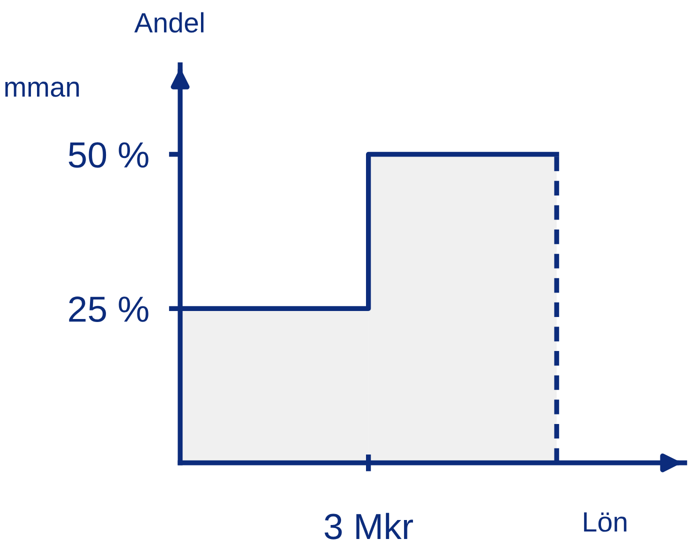  Describe the element at coordinates (42, 89) in the screenshot. I see `text: mman` at that location.